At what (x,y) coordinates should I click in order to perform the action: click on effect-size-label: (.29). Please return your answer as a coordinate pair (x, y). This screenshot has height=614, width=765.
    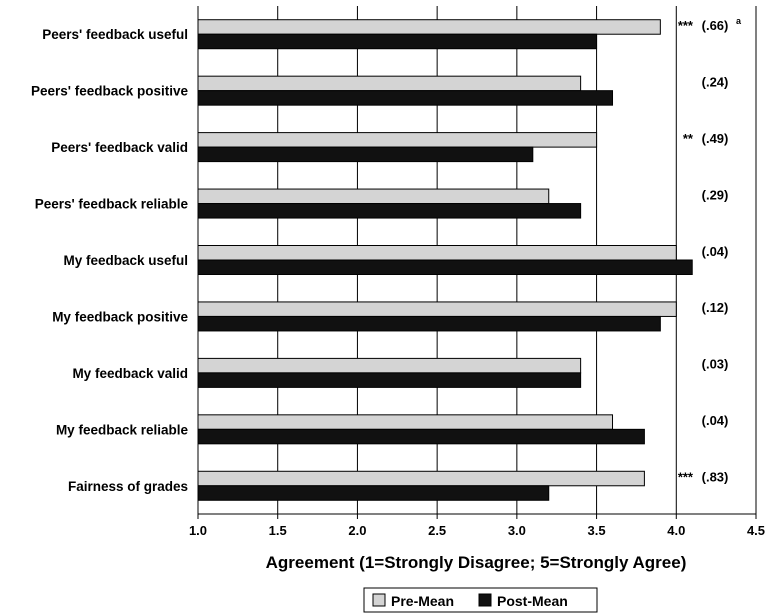
    Looking at the image, I should click on (715, 194).